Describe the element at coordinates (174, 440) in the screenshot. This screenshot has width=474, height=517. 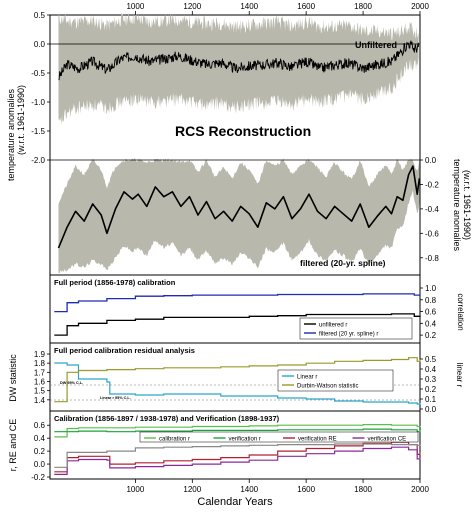
I see `legend-verification-item: calibration r` at that location.